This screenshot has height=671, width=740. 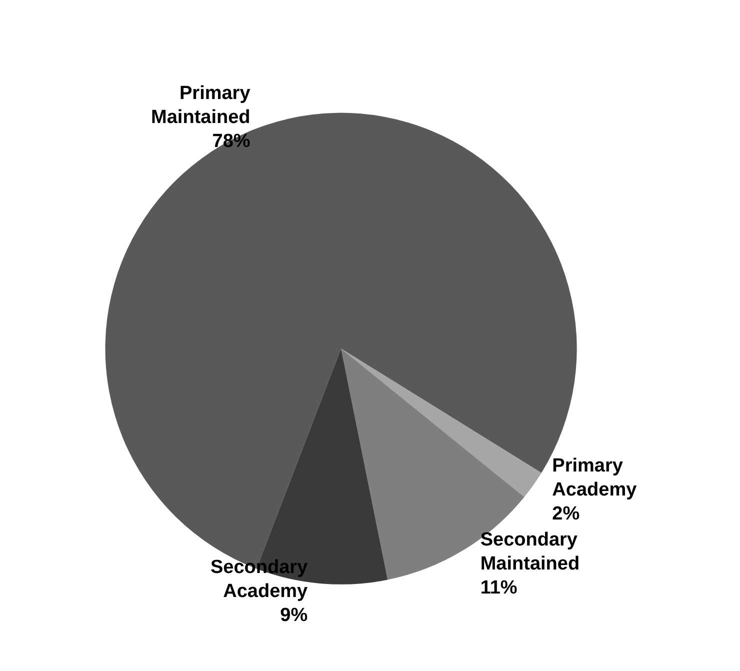 I want to click on slice-label: Primary Maintained, so click(x=201, y=105).